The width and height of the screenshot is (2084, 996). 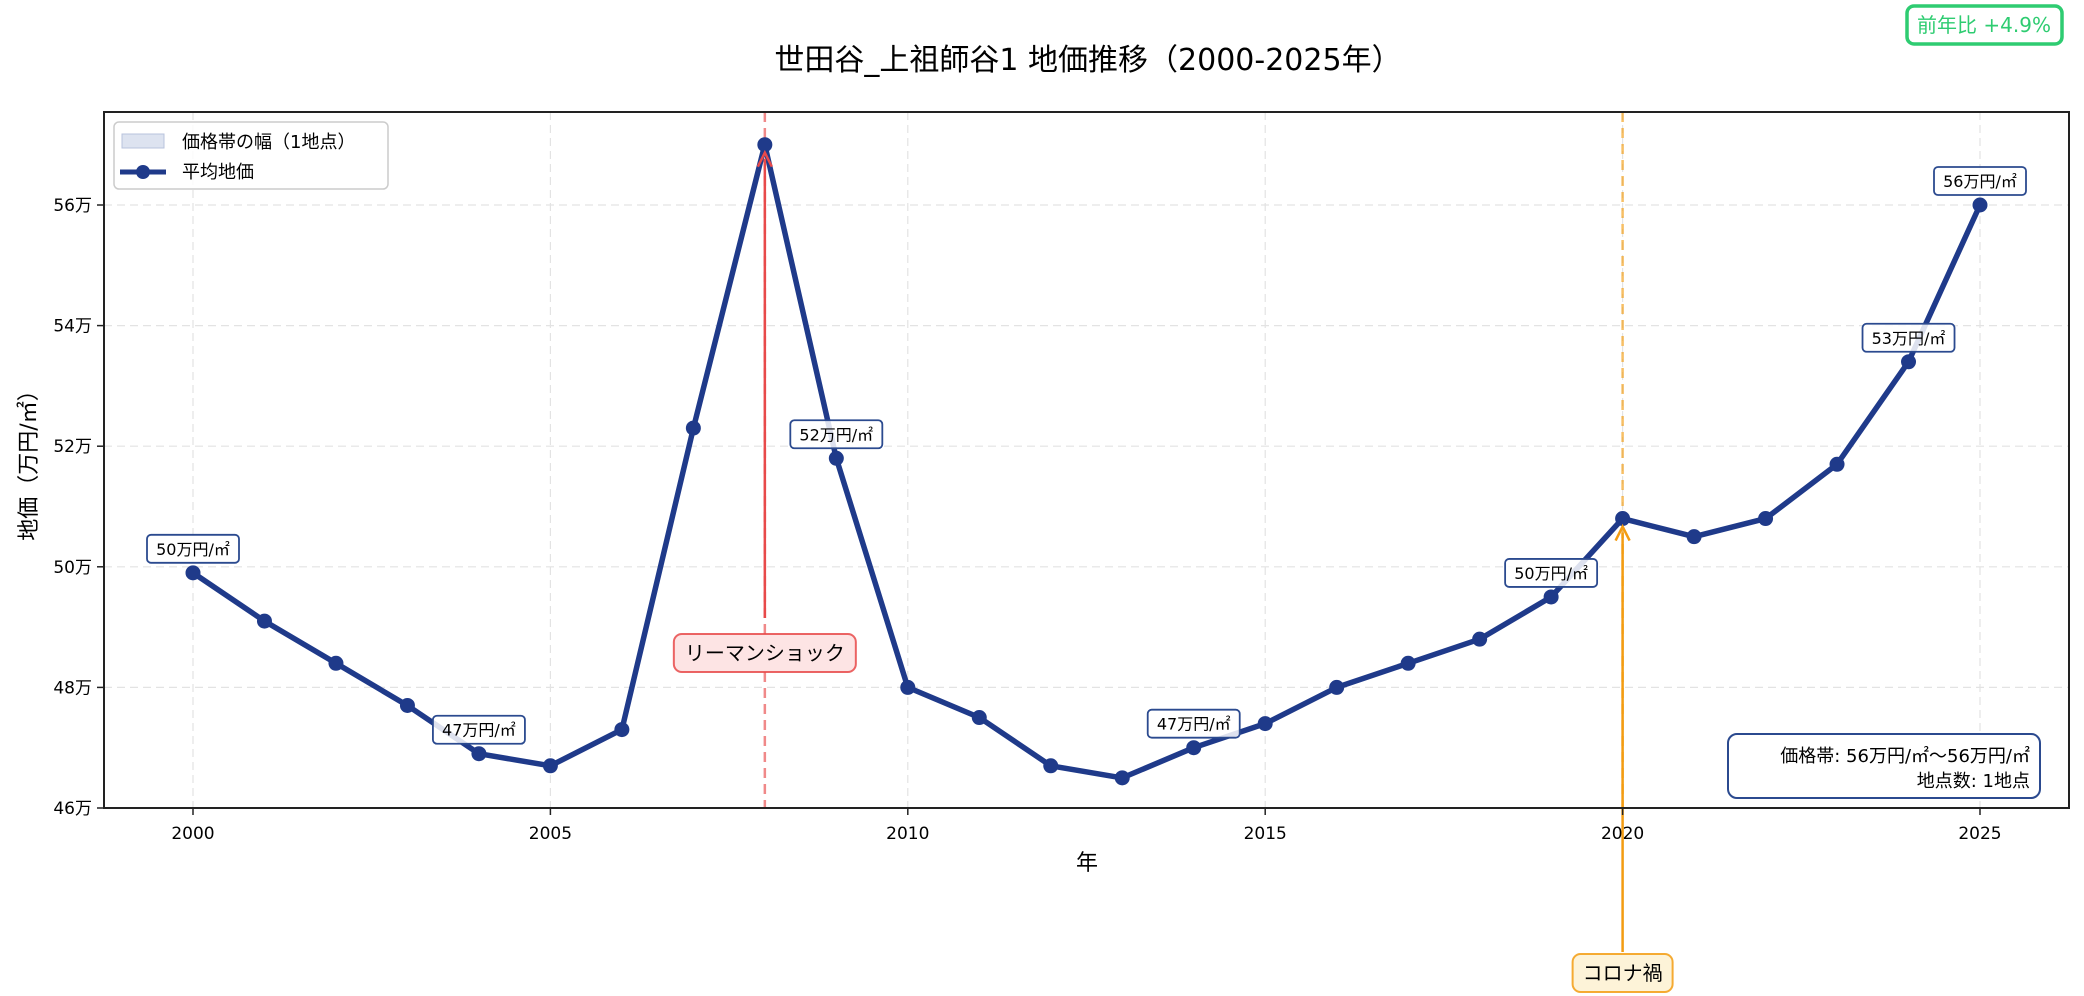 I want to click on info-point-count: 地点数: 1地点, so click(x=1973, y=781).